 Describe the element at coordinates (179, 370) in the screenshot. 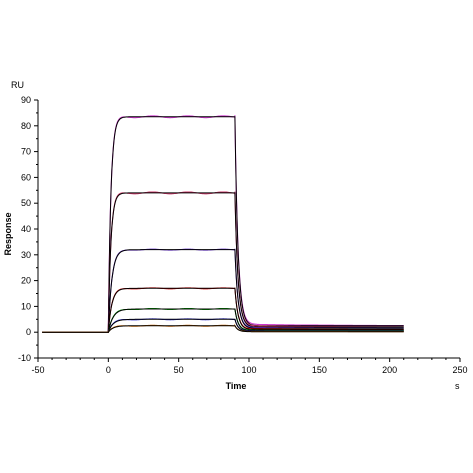

I see `x-tick-label: 50` at that location.